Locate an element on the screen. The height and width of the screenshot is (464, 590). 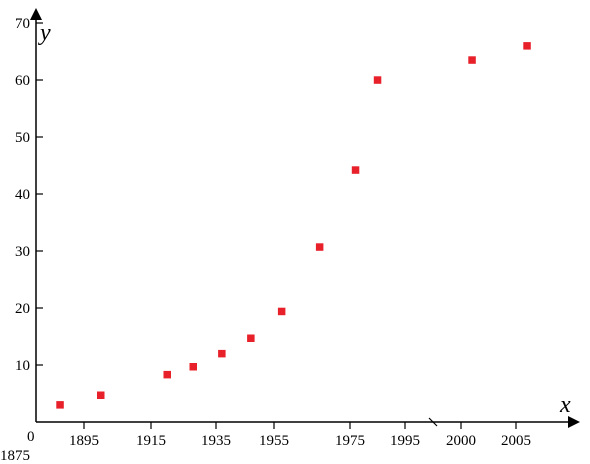
y-tick-label: 30 is located at coordinates (22, 252).